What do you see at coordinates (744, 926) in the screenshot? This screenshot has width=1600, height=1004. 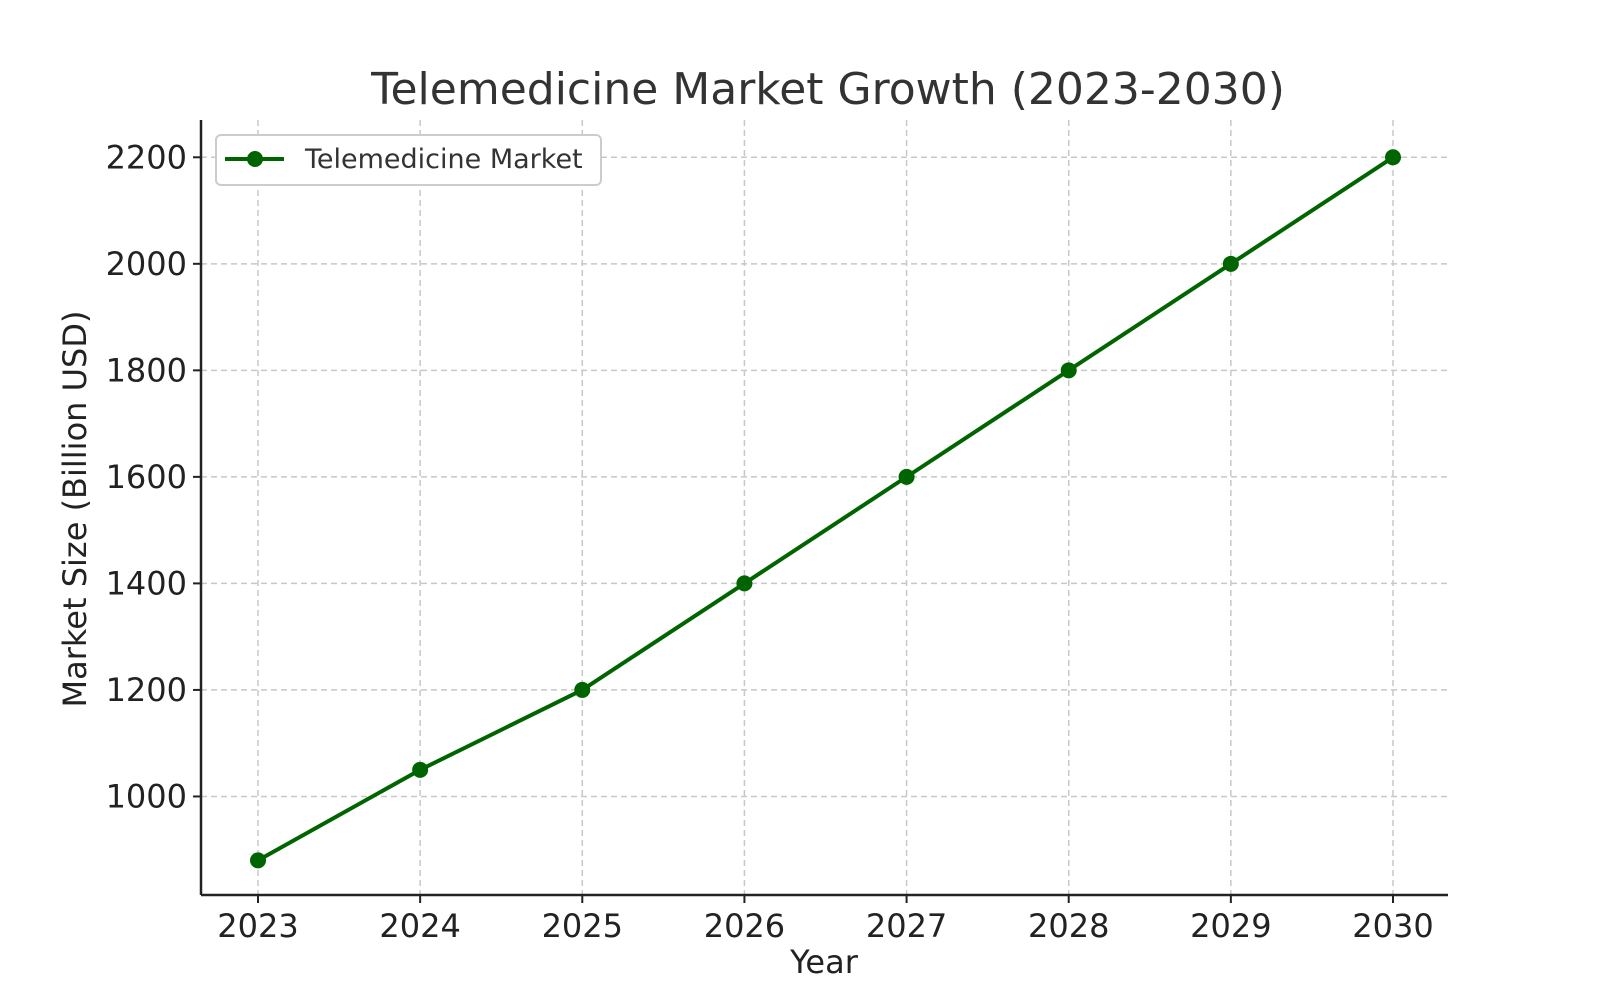 I see `x-tick-label: 2026` at bounding box center [744, 926].